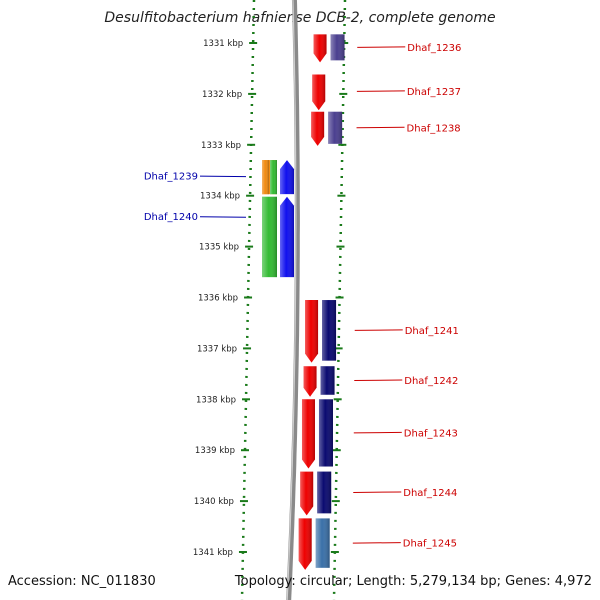  Describe the element at coordinates (82, 581) in the screenshot. I see `accession-text: Accession: NC_011830` at that location.